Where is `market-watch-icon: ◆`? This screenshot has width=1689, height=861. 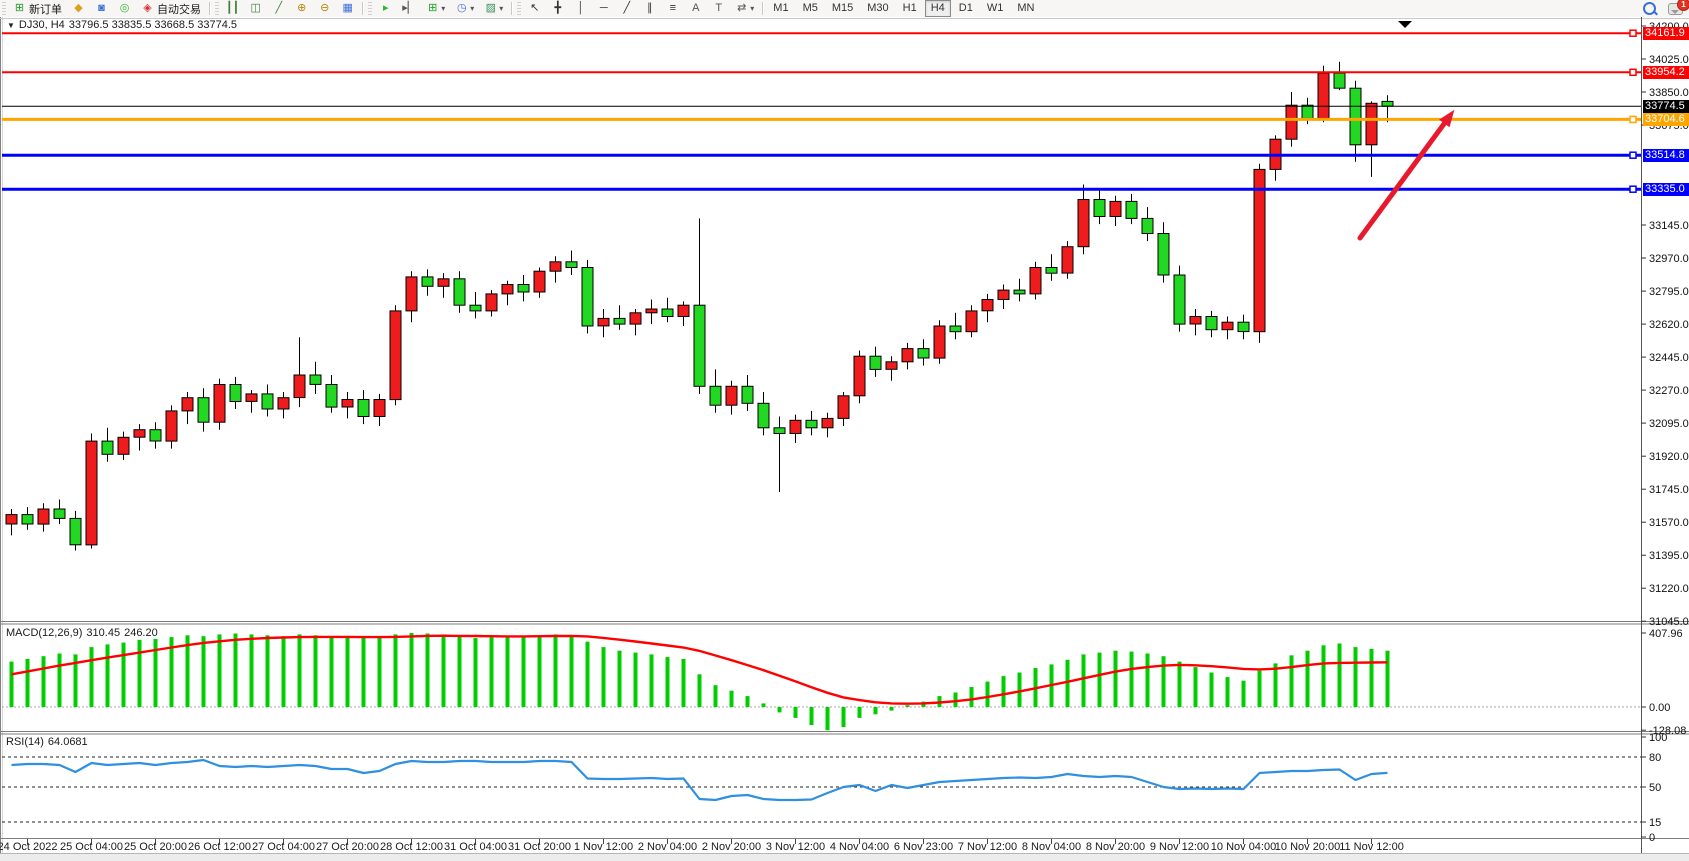 market-watch-icon: ◆ is located at coordinates (78, 8).